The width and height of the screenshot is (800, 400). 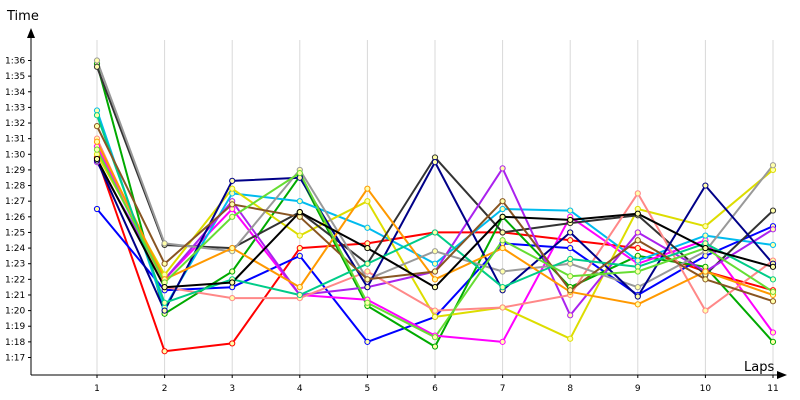 I want to click on y-tick-label: 1:27, so click(x=15, y=202).